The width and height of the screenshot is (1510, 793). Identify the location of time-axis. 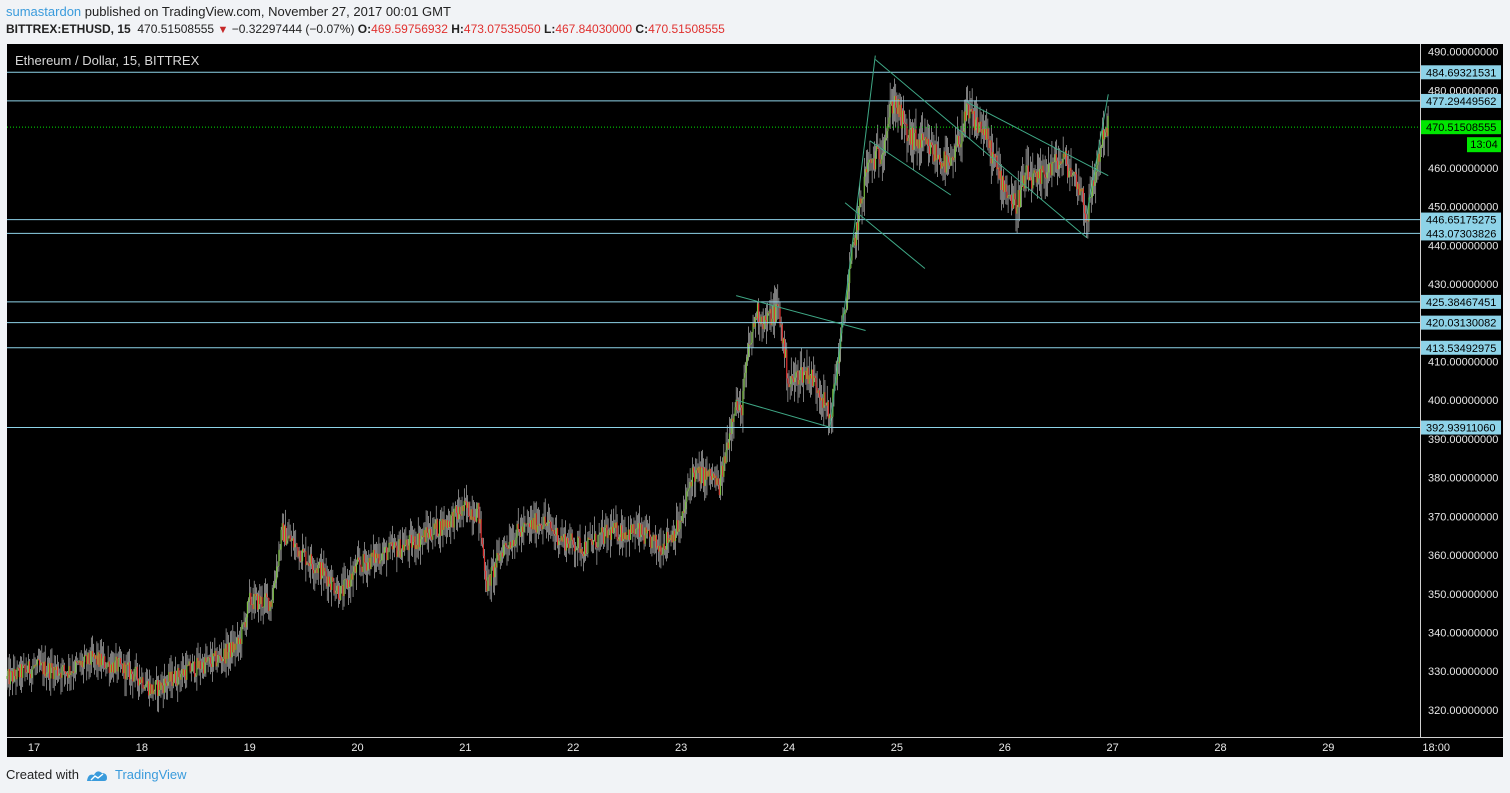
(755, 747).